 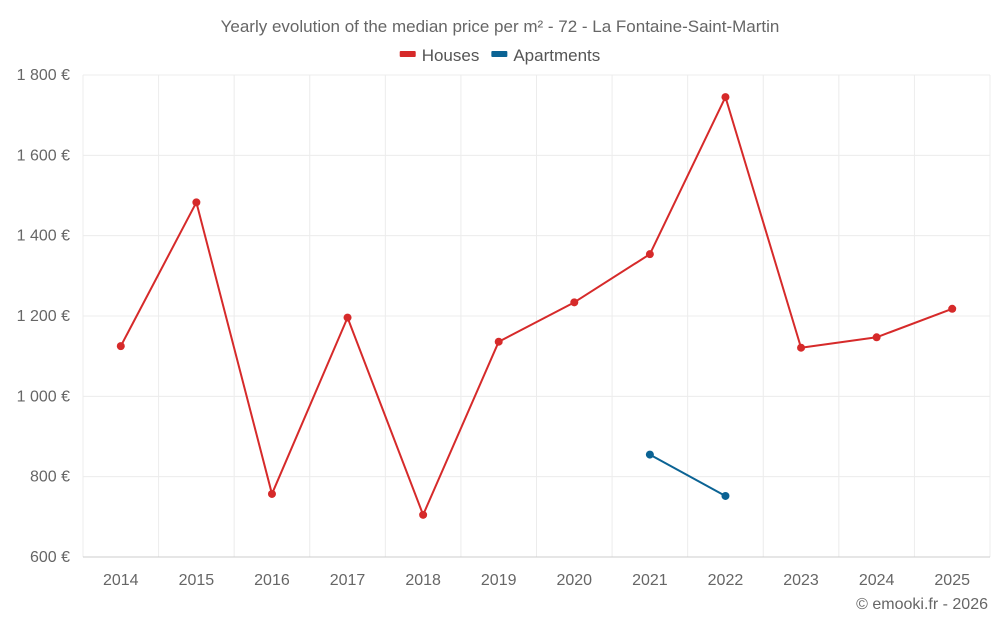 I want to click on y-tick-label: 1 000 €, so click(x=43, y=396).